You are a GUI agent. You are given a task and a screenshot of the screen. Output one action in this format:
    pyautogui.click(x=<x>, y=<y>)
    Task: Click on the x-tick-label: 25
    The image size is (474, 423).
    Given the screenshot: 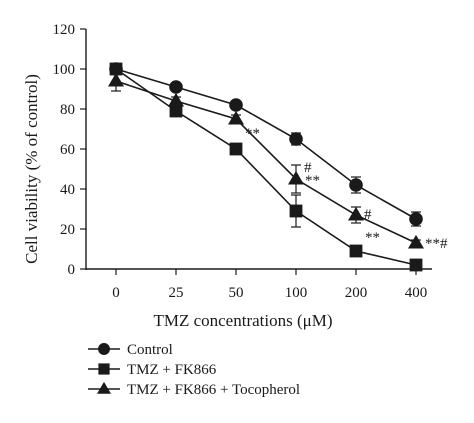 What is the action you would take?
    pyautogui.click(x=176, y=293)
    